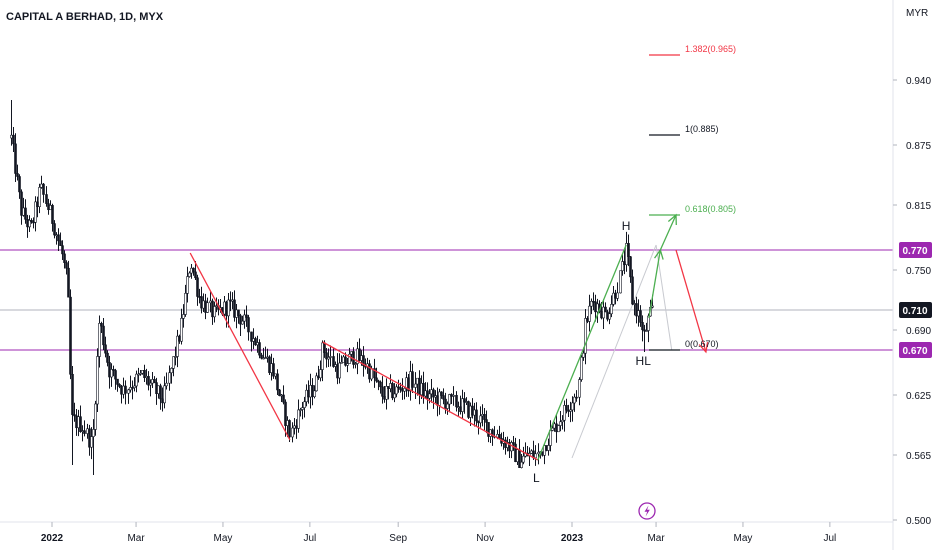 Image resolution: width=932 pixels, height=550 pixels. Describe the element at coordinates (918, 146) in the screenshot. I see `price-tick-label: 0.875` at that location.